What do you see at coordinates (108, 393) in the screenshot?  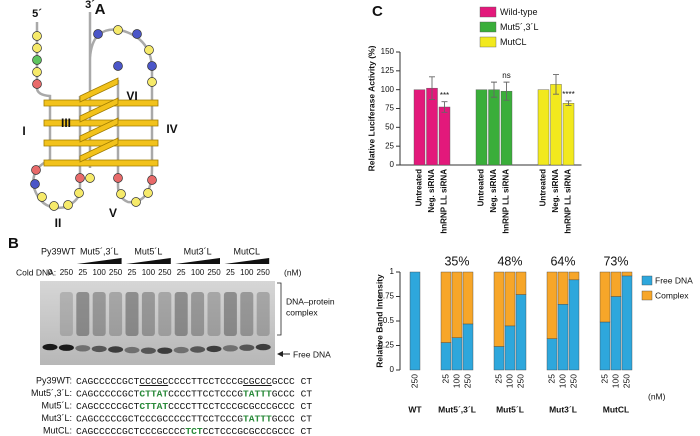 I see `sequence-segment: CAGCCCCCGCT` at bounding box center [108, 393].